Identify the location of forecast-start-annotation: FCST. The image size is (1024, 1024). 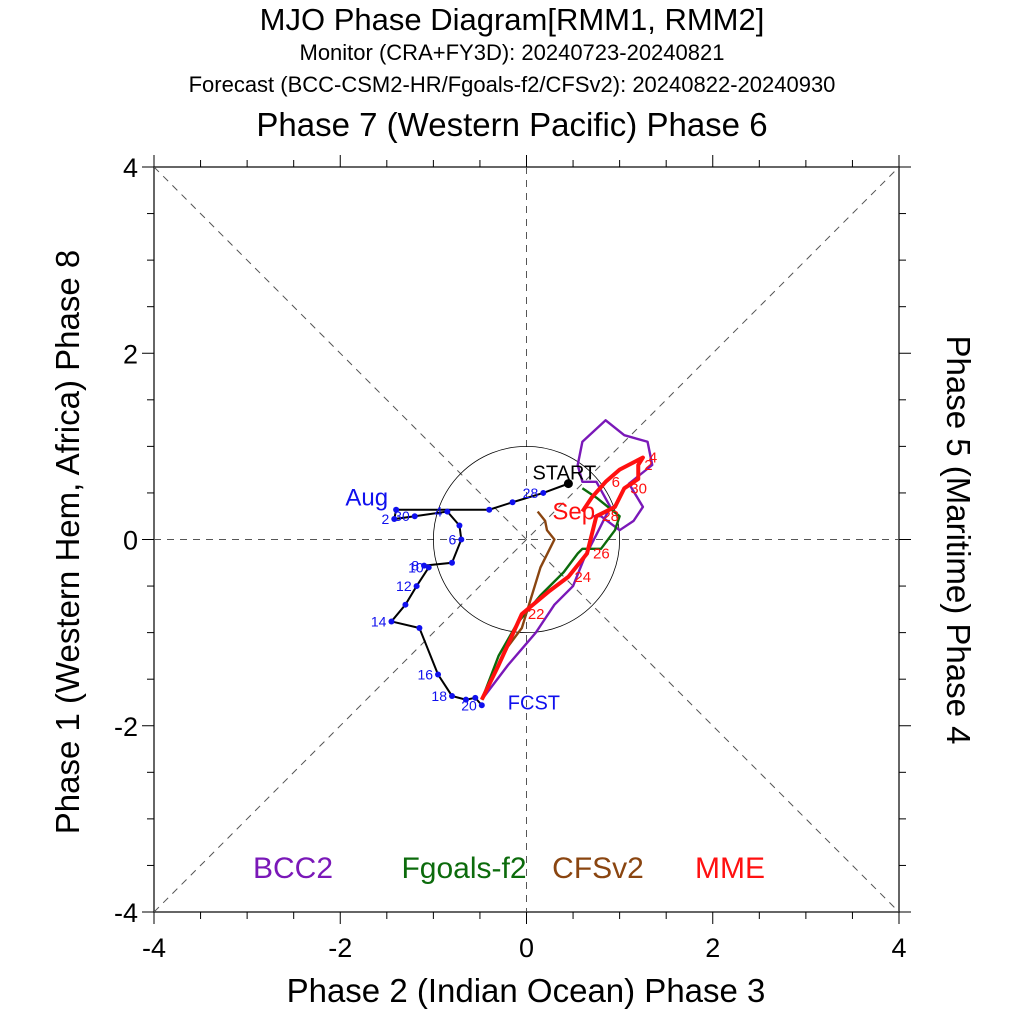
(534, 703).